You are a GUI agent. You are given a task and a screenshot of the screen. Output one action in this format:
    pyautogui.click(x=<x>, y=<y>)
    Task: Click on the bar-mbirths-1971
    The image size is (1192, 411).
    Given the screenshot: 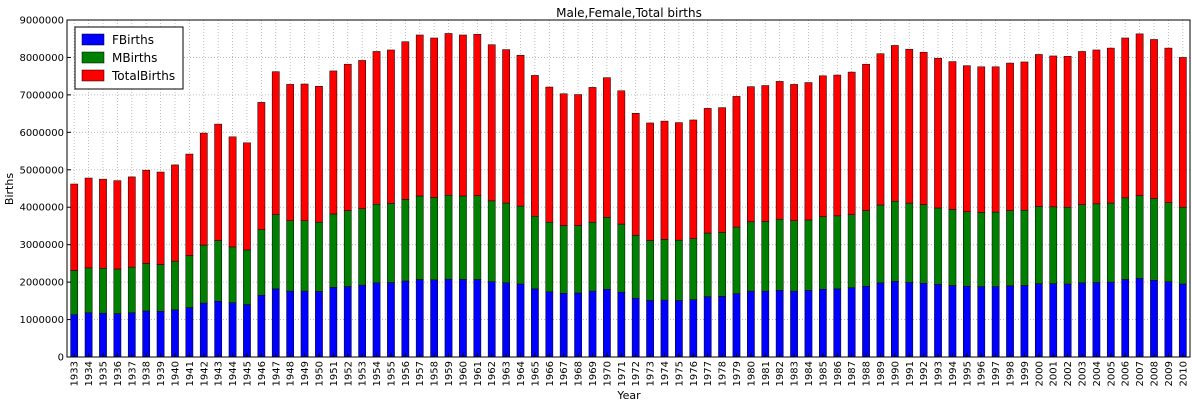 What is the action you would take?
    pyautogui.click(x=621, y=258)
    